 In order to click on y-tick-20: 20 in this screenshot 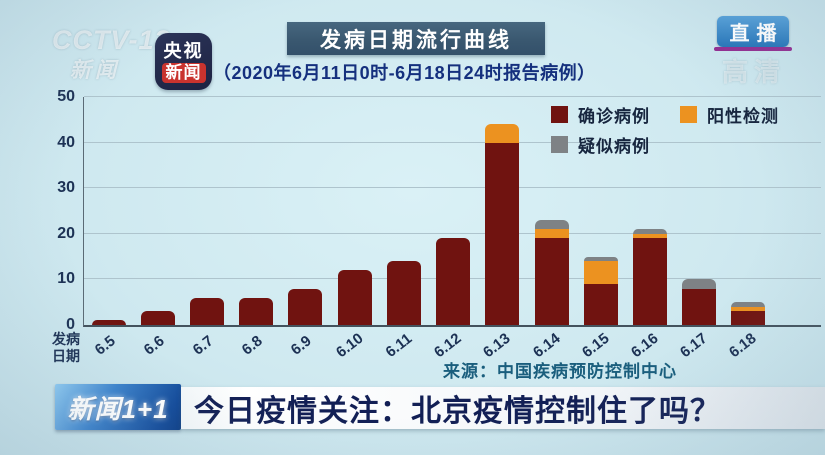, I will do `click(66, 233)`.